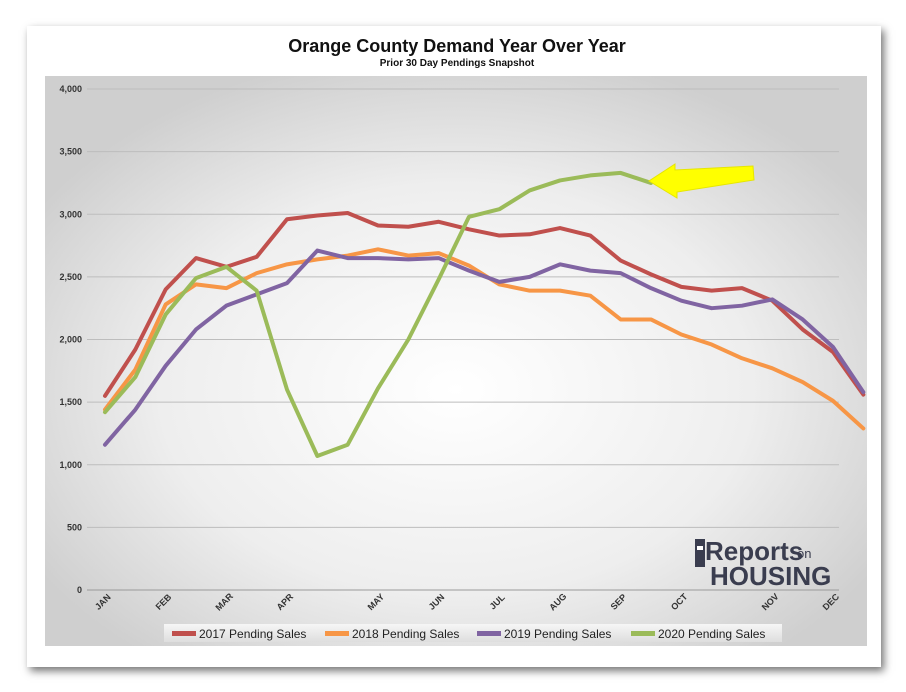 This screenshot has width=906, height=692. I want to click on legend-item-2020: 2020 Pending Sales, so click(698, 634).